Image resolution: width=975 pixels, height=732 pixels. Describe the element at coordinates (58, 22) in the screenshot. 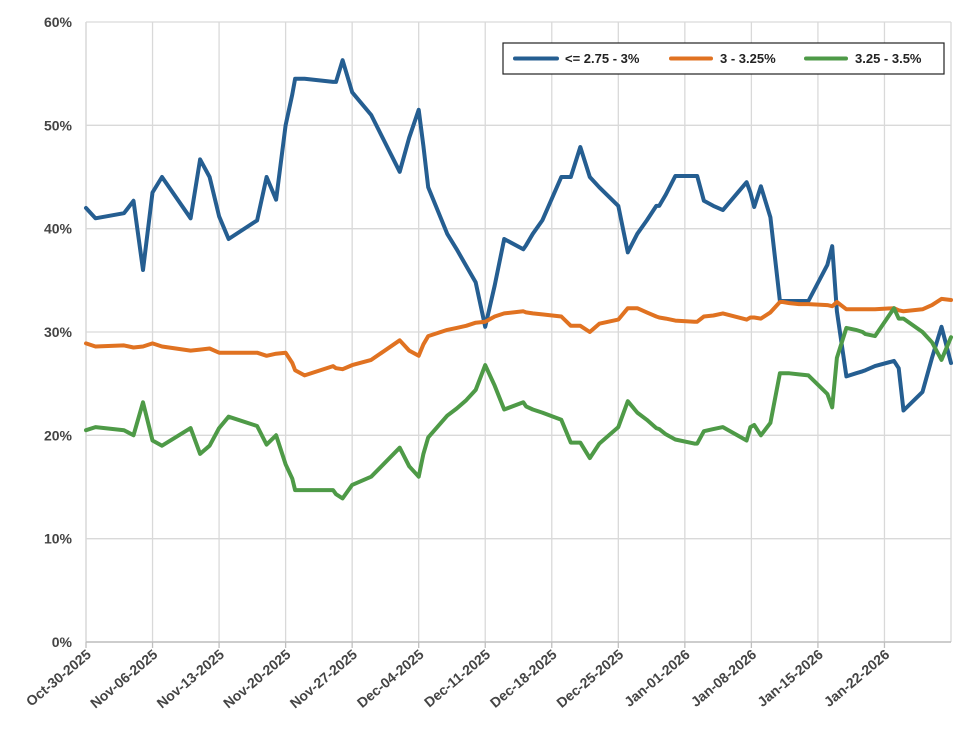

I see `y-tick-label: 60%` at that location.